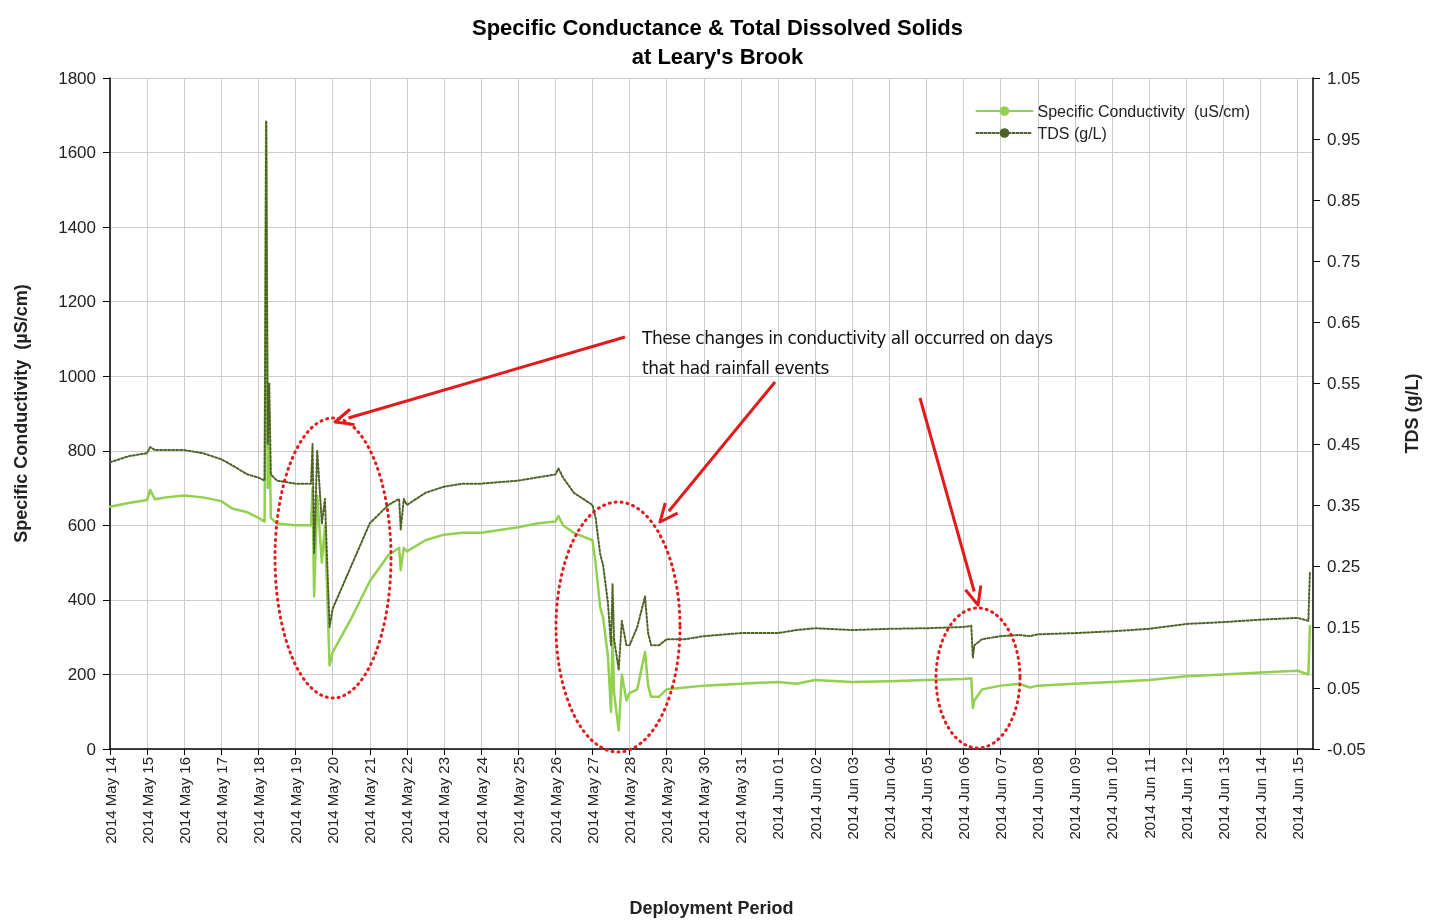  I want to click on y-tick-label: 1800, so click(77, 78).